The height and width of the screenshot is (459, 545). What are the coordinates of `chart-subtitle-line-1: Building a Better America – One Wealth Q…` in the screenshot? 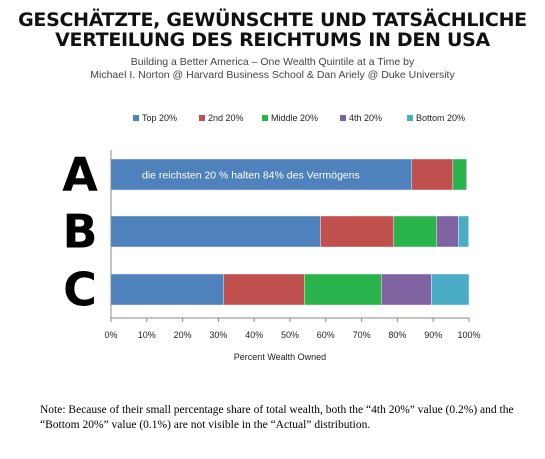 It's located at (272, 62).